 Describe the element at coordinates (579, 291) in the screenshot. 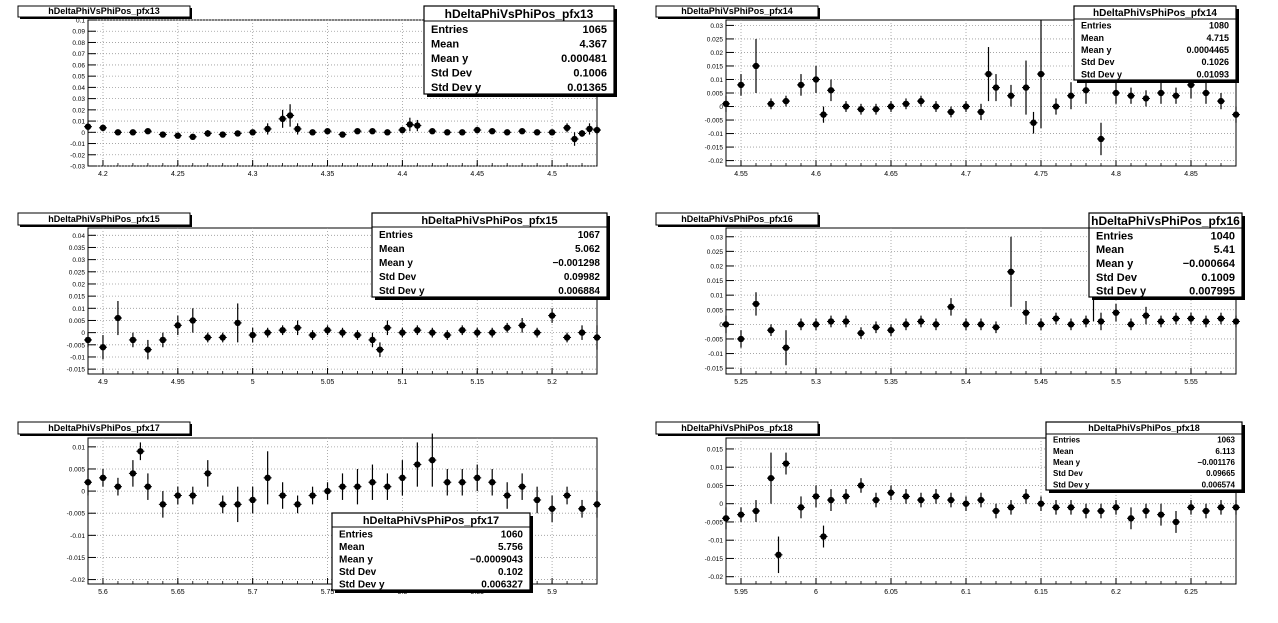

I see `stats-value: 0.006884` at that location.